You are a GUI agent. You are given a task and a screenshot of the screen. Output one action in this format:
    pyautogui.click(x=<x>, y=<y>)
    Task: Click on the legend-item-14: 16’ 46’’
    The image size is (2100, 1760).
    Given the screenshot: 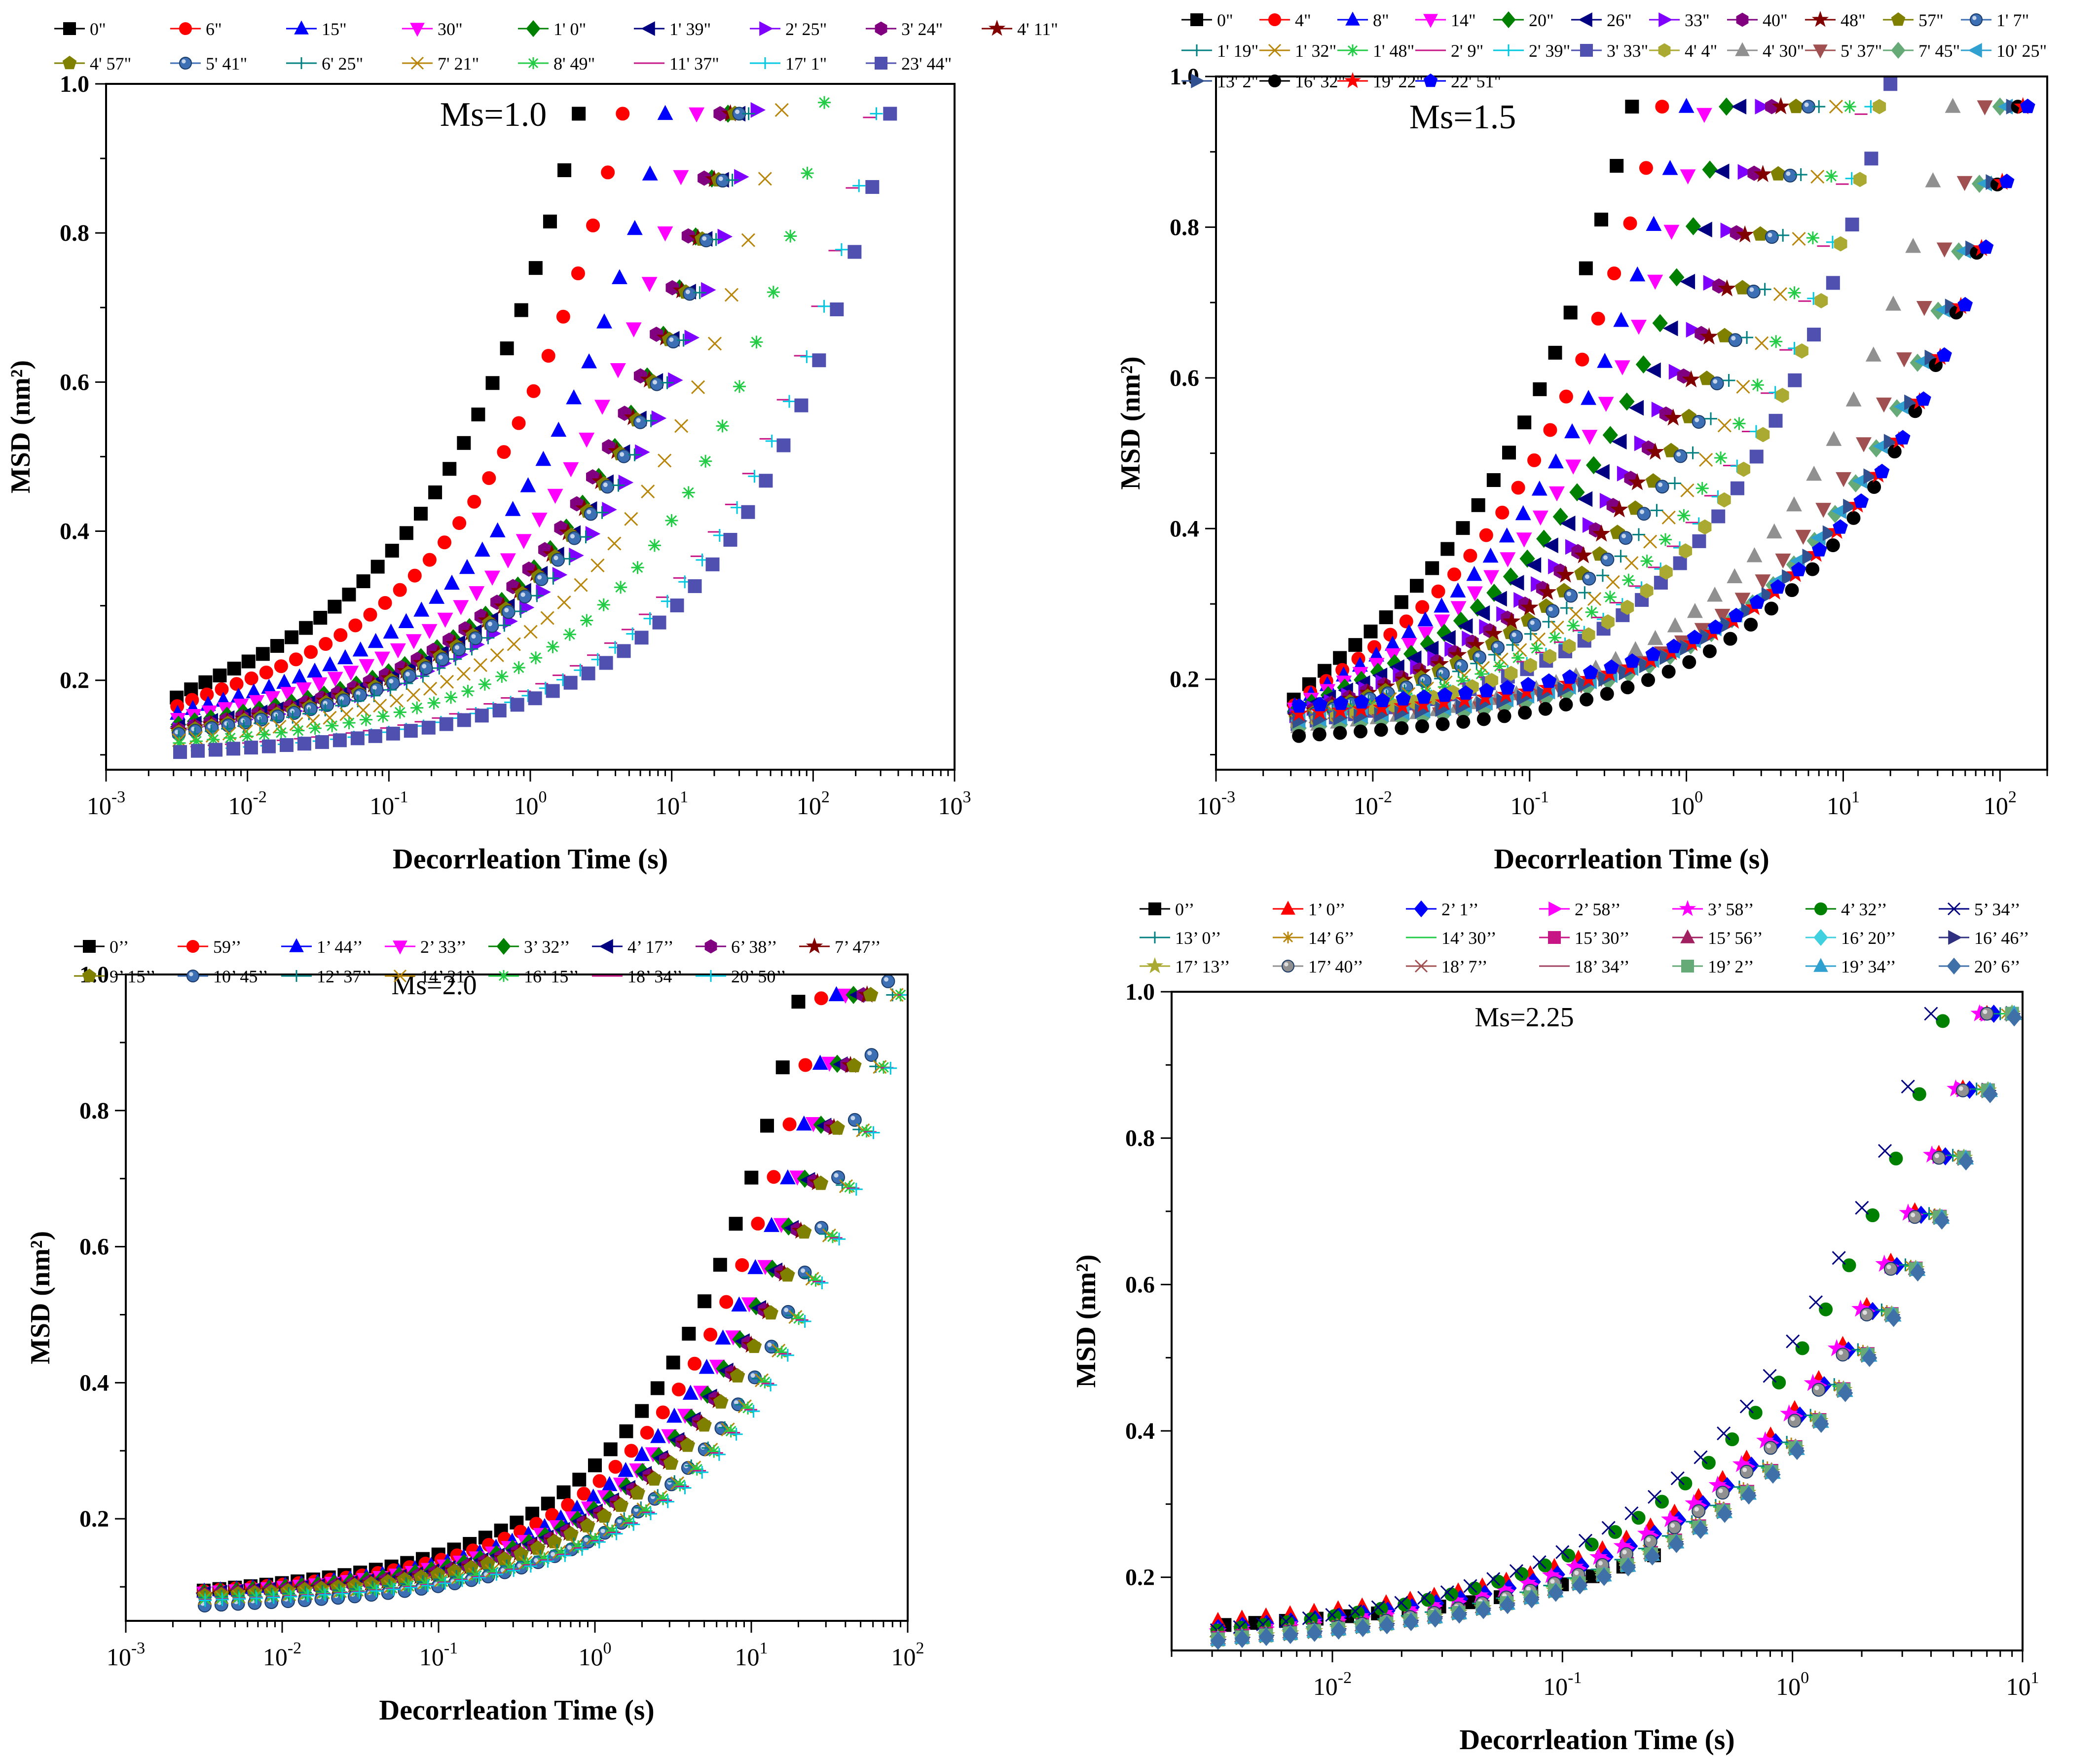 What is the action you would take?
    pyautogui.click(x=1984, y=938)
    